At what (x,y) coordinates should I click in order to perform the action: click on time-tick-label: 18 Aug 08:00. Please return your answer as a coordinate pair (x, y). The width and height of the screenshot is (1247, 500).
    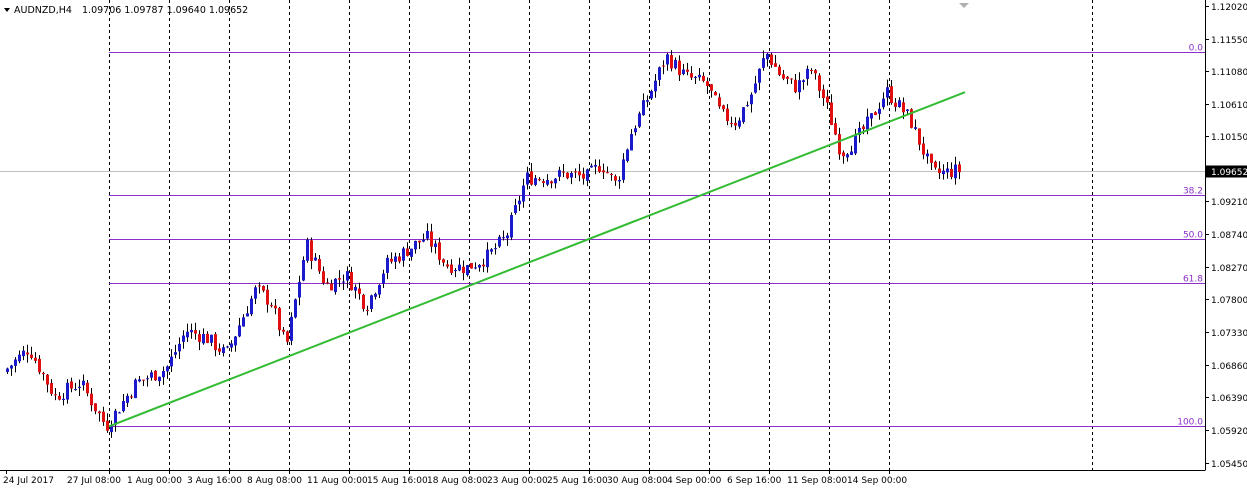
    Looking at the image, I should click on (457, 481).